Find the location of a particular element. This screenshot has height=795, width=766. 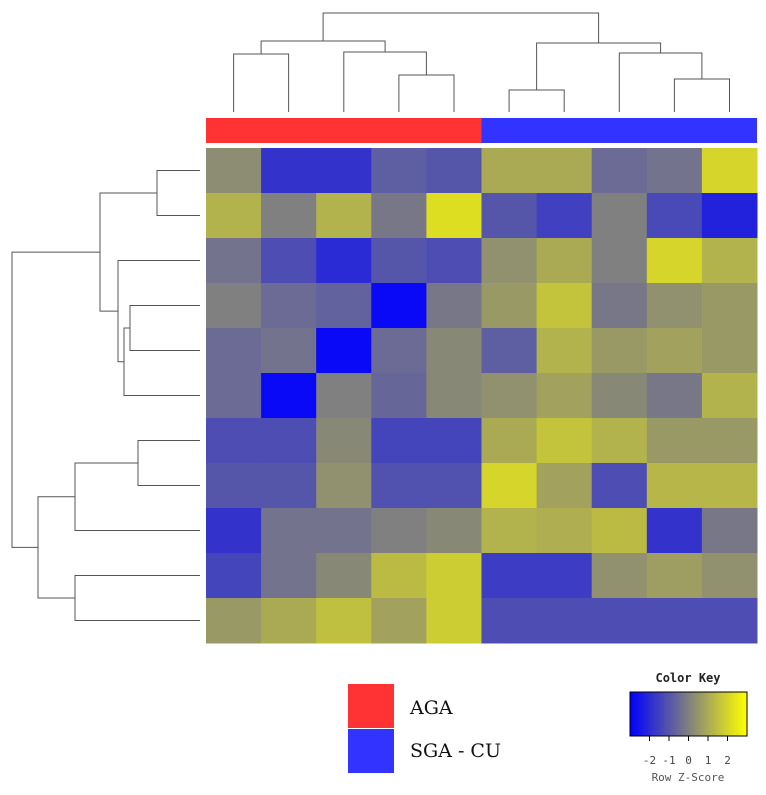

legend-swatch-aga is located at coordinates (371, 706).